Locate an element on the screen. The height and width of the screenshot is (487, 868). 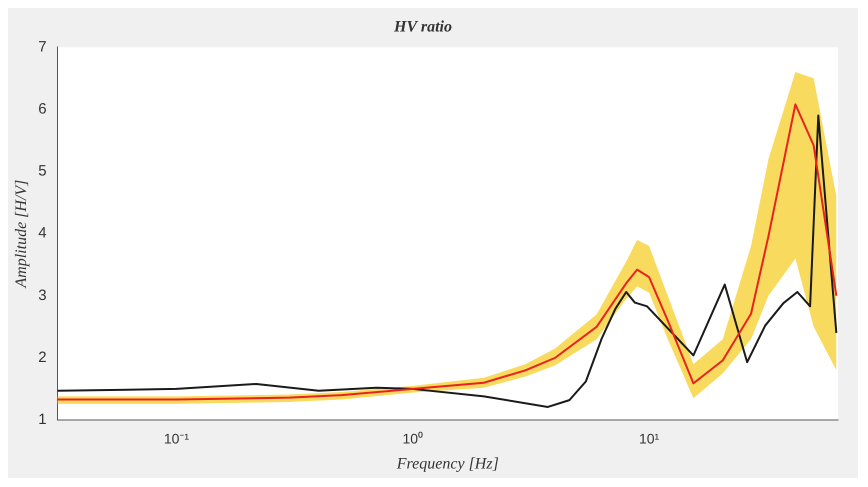
y-tick-label: 5 is located at coordinates (42, 171).